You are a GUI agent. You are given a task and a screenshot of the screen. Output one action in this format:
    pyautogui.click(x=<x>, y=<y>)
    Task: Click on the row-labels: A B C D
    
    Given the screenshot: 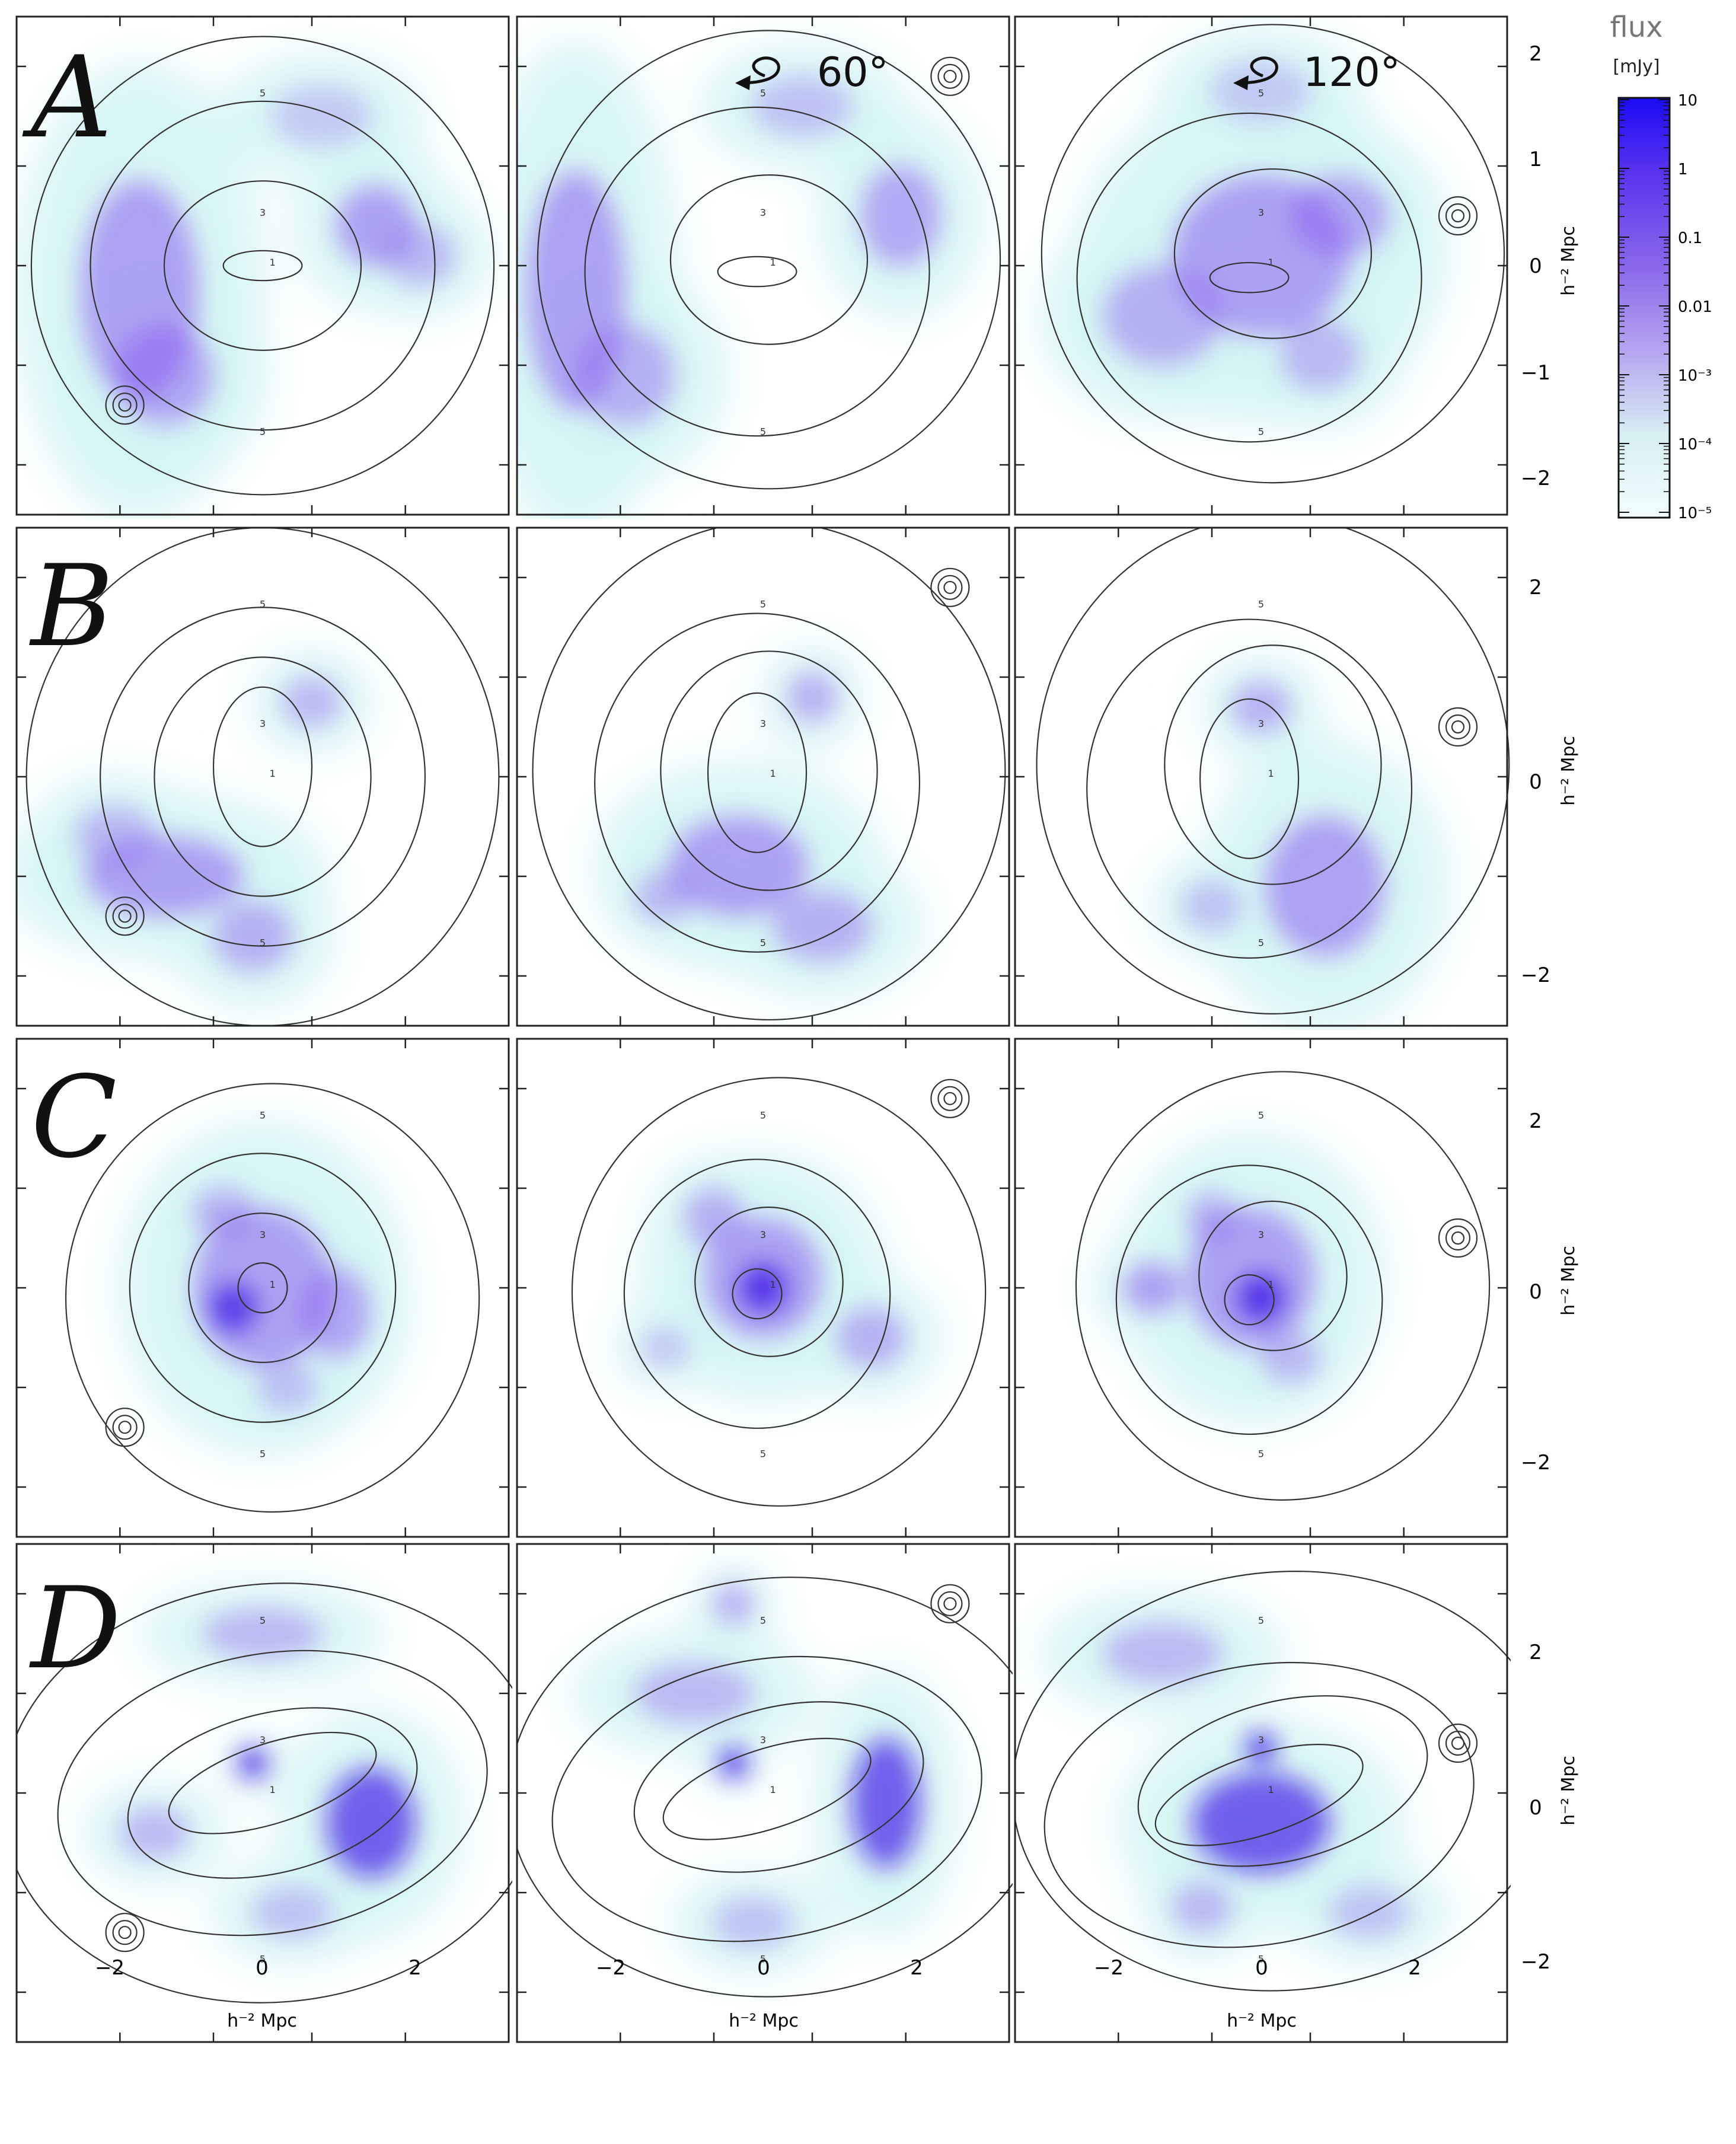 What is the action you would take?
    pyautogui.click(x=71, y=863)
    